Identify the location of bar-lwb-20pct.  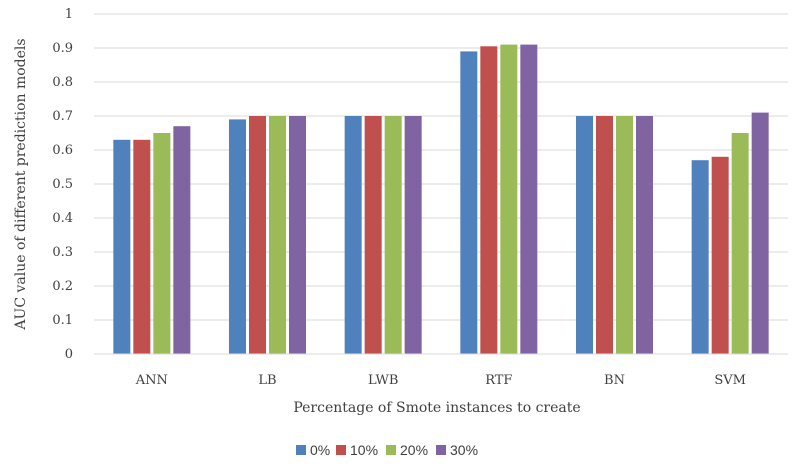
(393, 235).